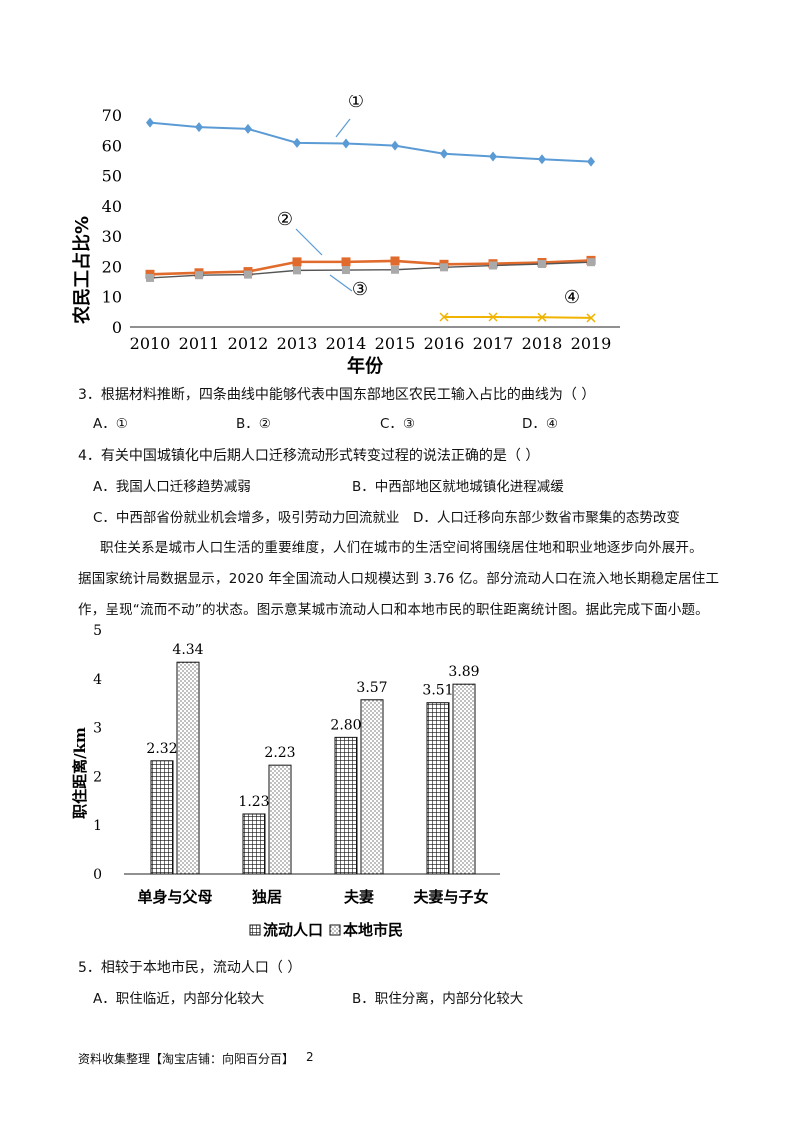  Describe the element at coordinates (97, 729) in the screenshot. I see `bar-y-tick-label: 3` at that location.